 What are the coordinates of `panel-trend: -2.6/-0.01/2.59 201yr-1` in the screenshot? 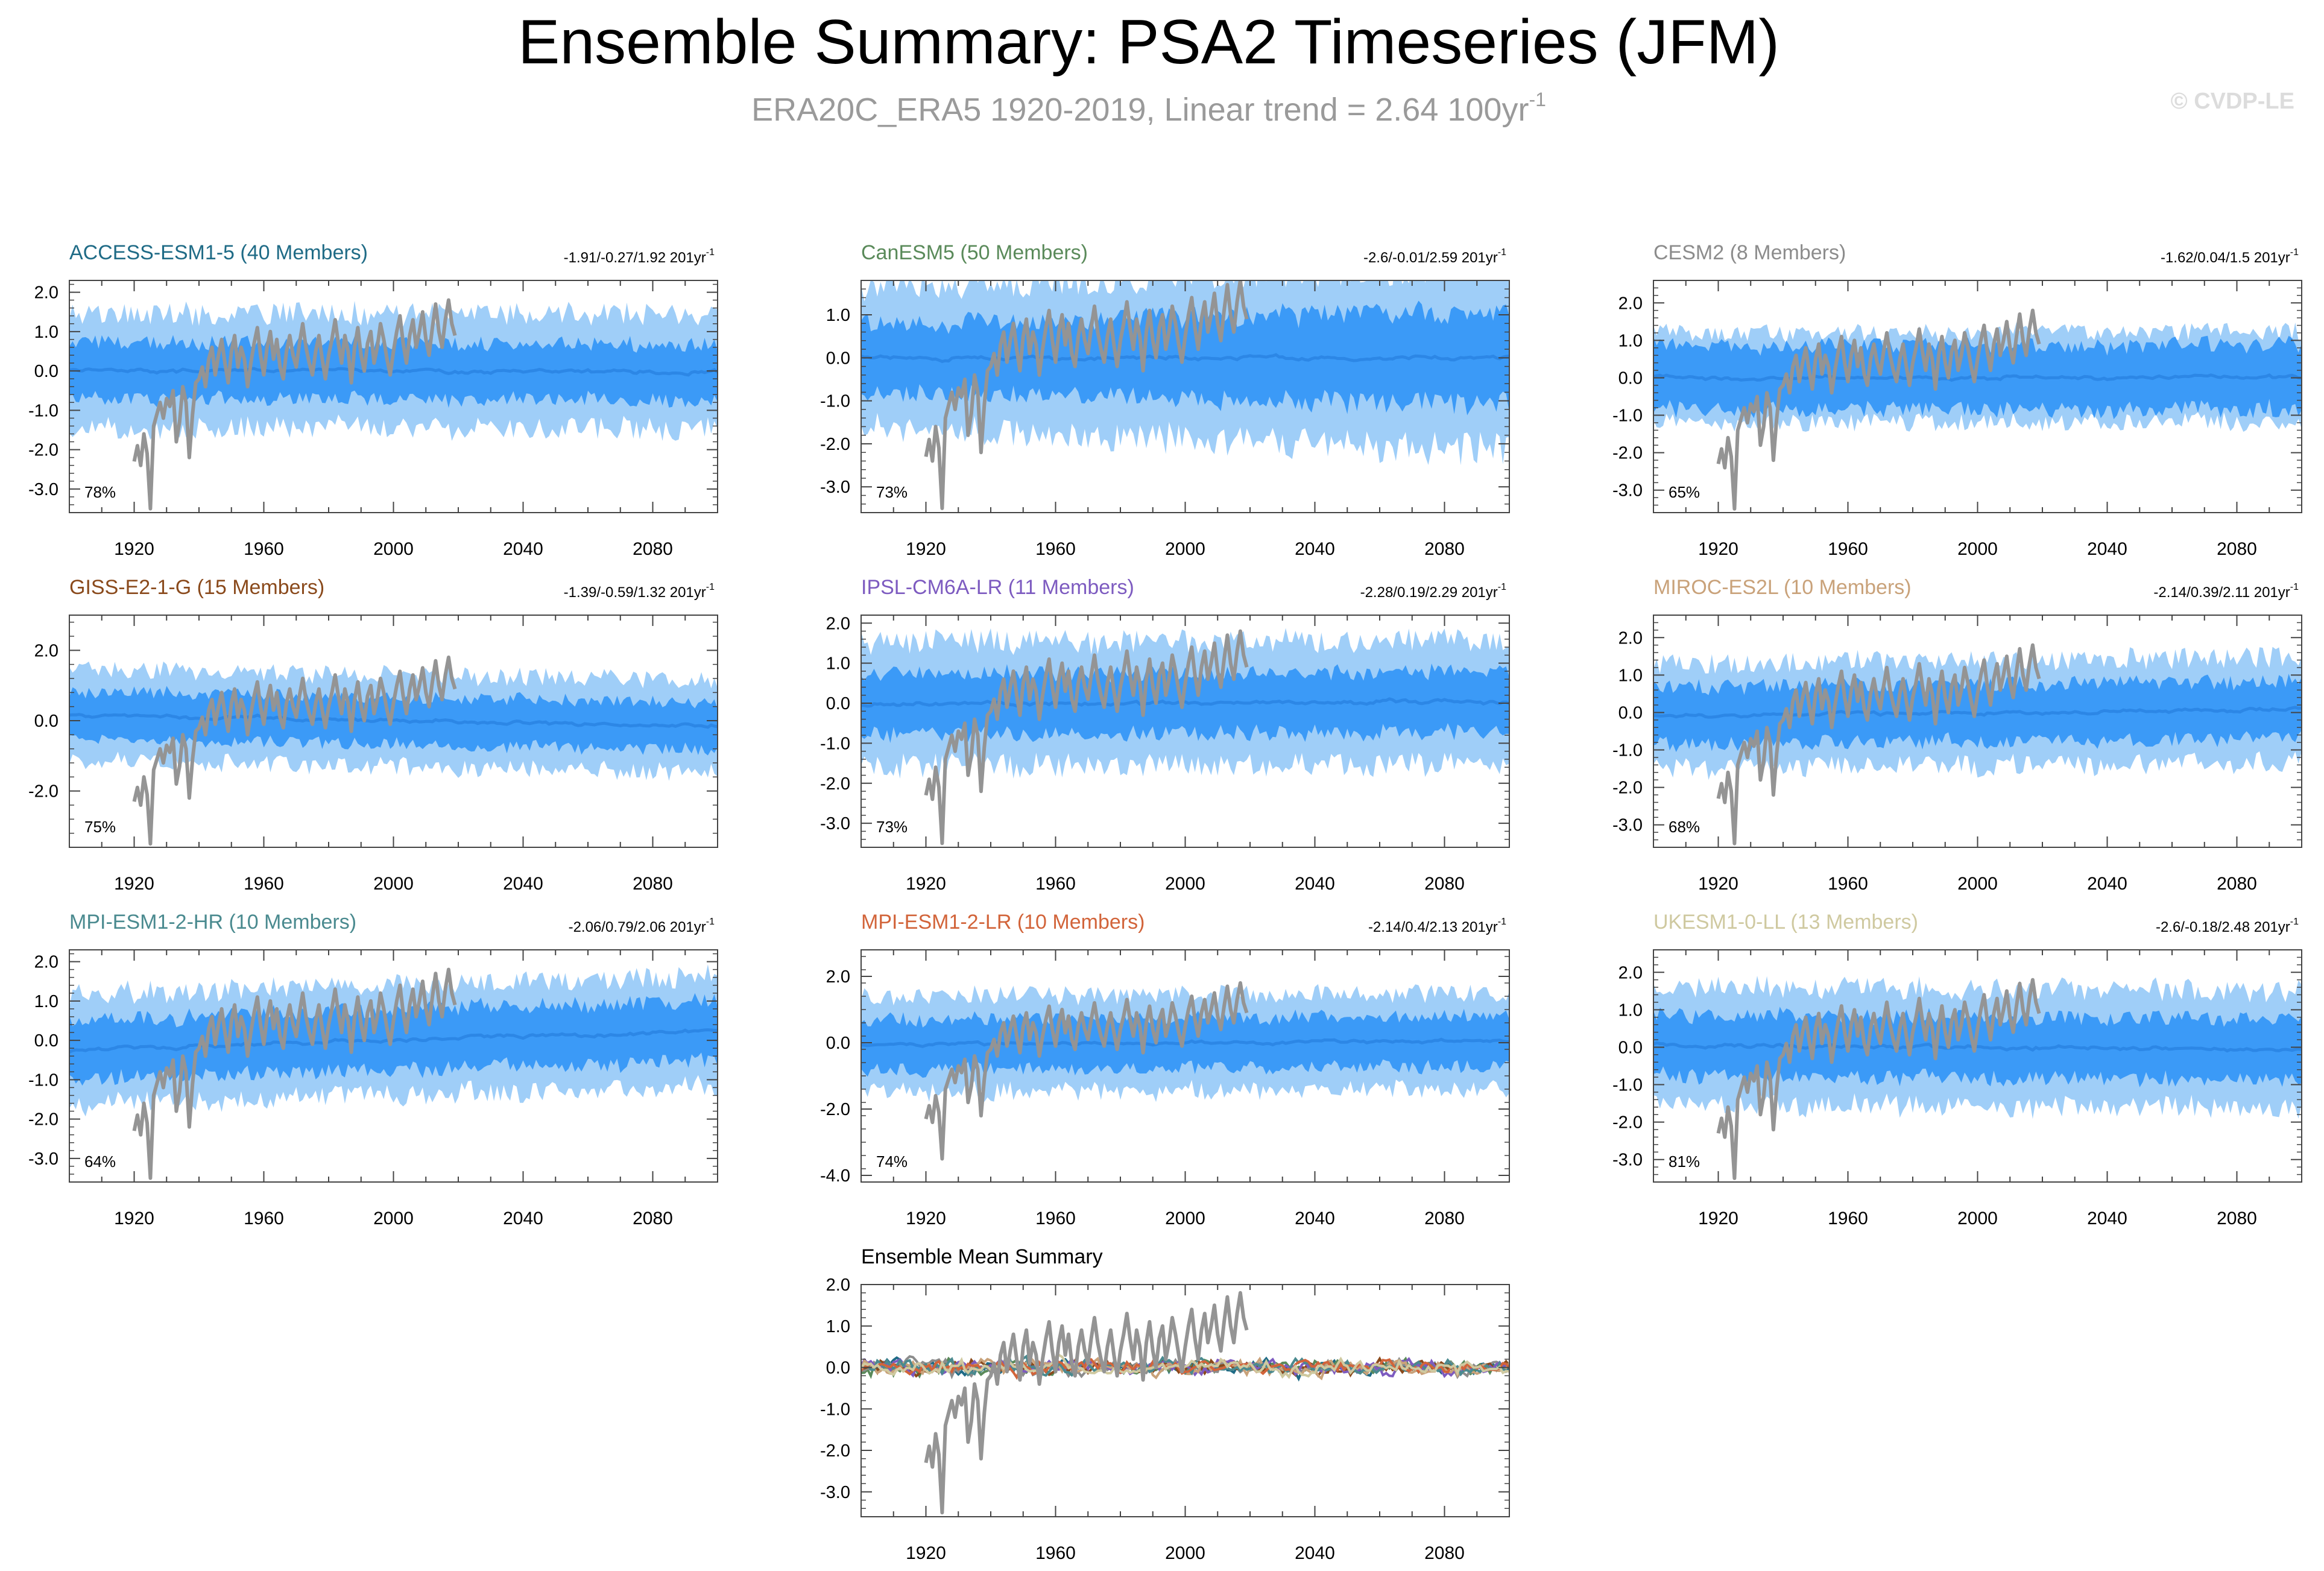 It's located at (1434, 256).